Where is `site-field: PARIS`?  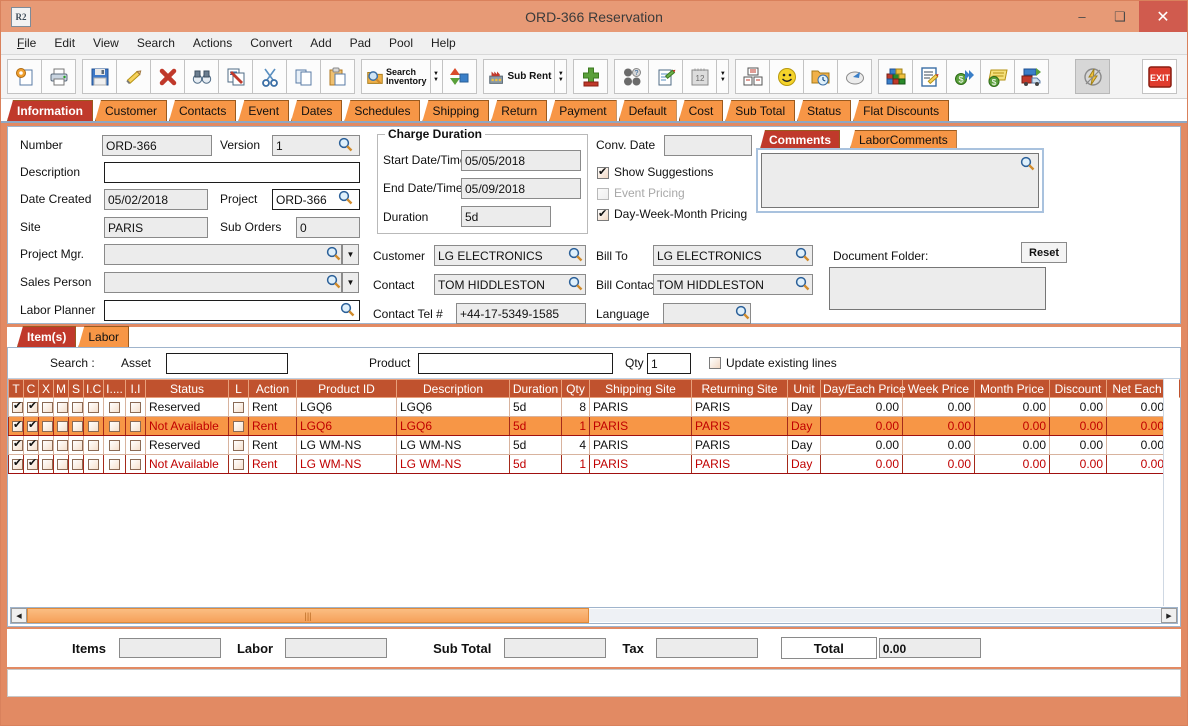 site-field: PARIS is located at coordinates (156, 227).